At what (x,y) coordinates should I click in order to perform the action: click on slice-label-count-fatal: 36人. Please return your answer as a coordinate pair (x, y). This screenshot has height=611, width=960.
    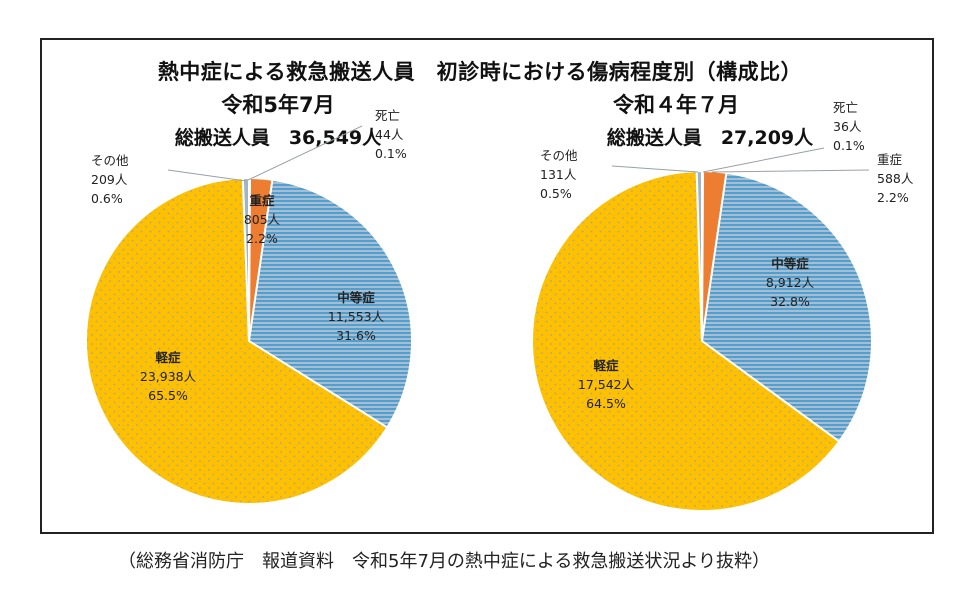
    Looking at the image, I should click on (847, 126).